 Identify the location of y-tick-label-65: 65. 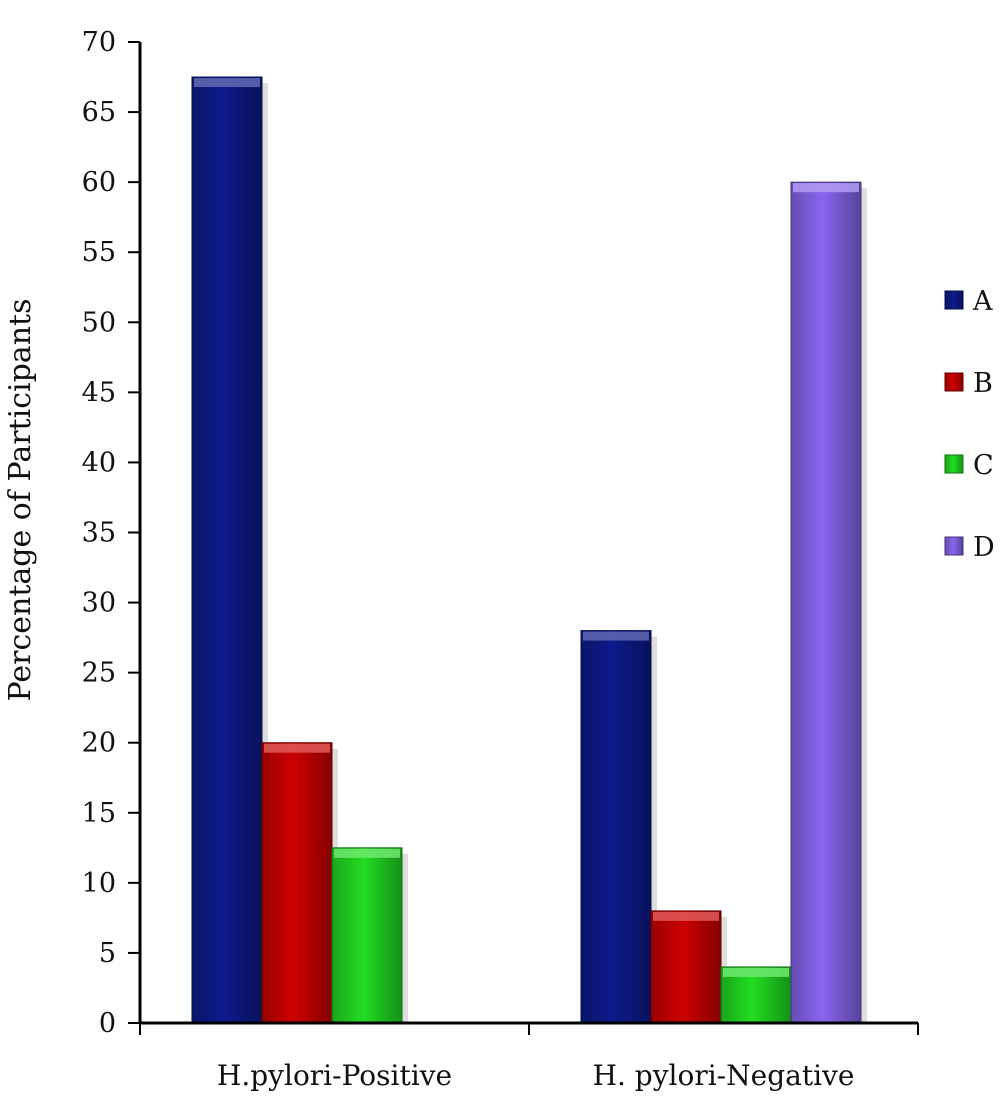
(99, 112).